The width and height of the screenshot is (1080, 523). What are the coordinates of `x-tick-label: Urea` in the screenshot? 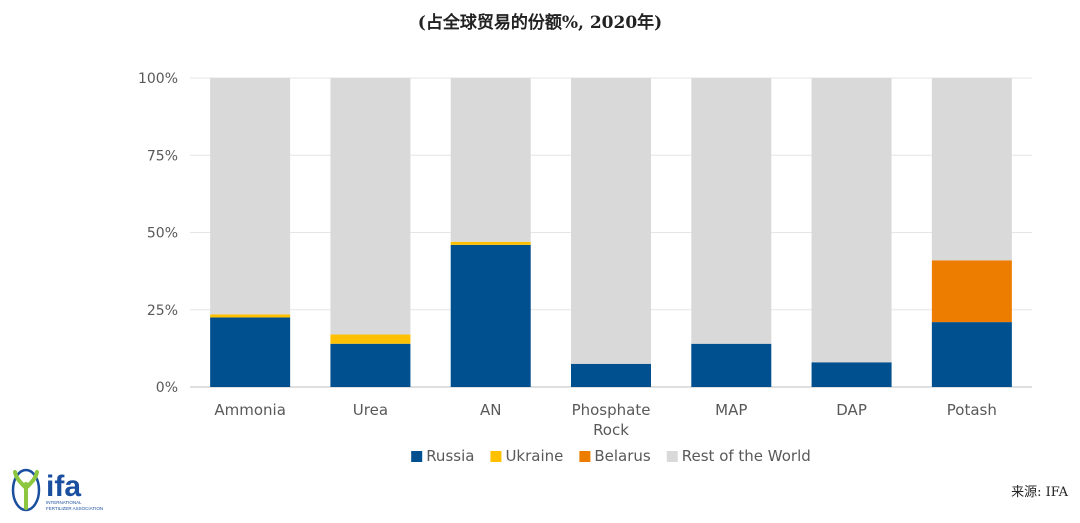 It's located at (370, 410).